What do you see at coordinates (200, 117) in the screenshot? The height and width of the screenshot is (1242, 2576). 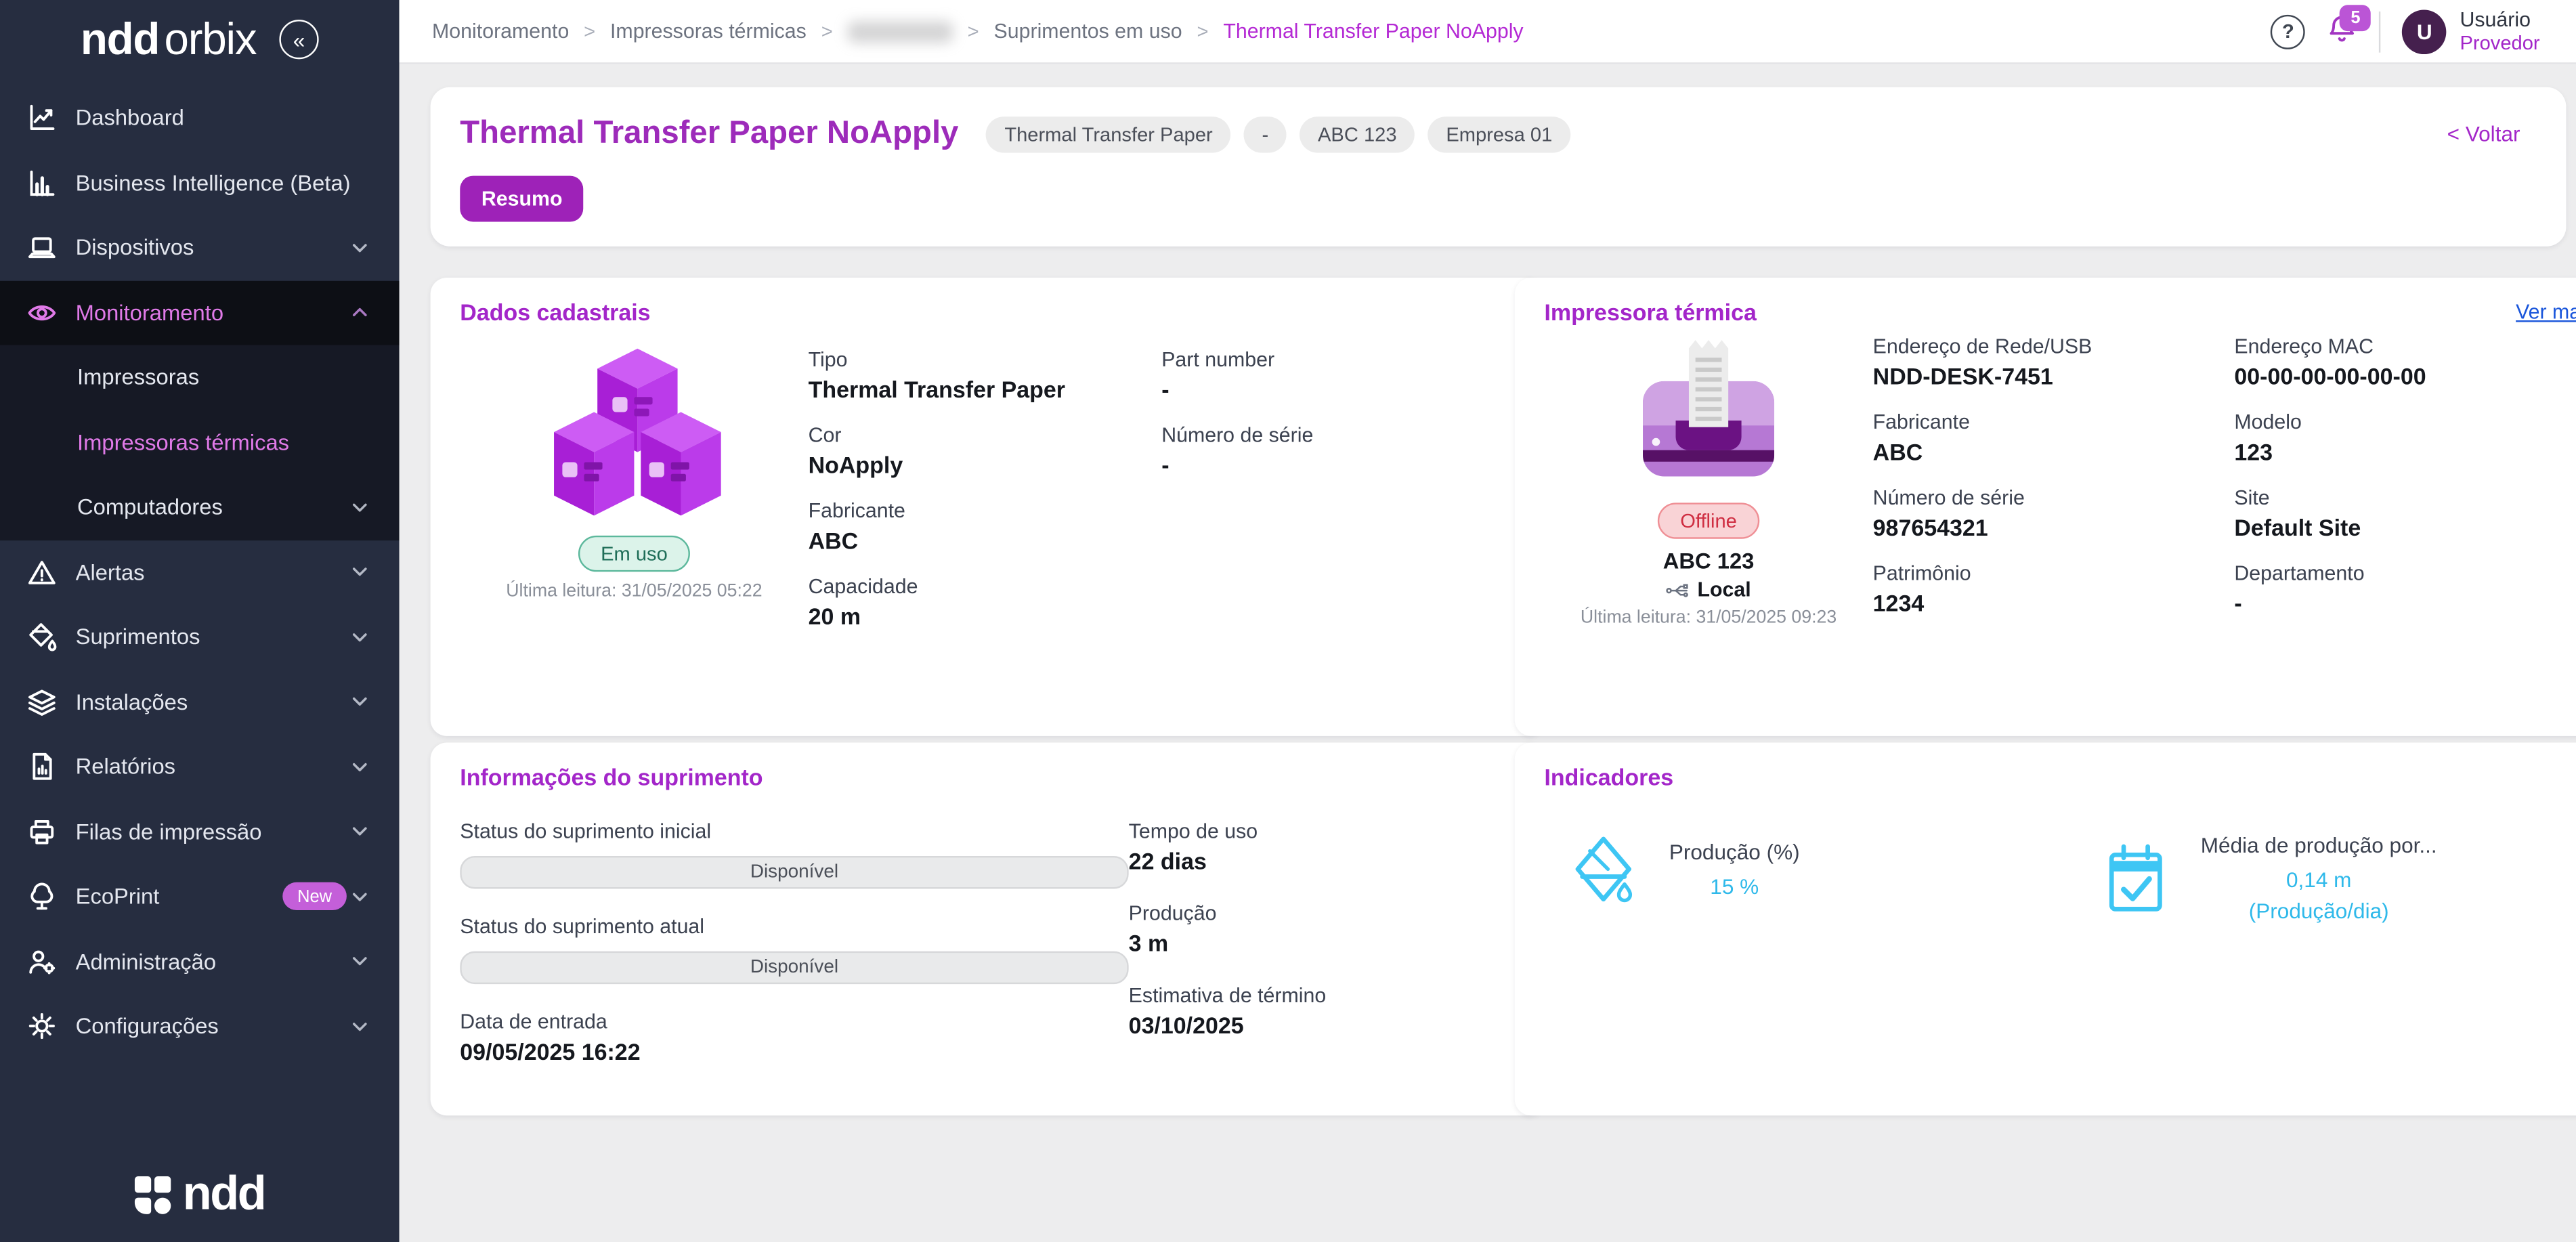 I see `sidebar-item-dashboard: Dashboard` at bounding box center [200, 117].